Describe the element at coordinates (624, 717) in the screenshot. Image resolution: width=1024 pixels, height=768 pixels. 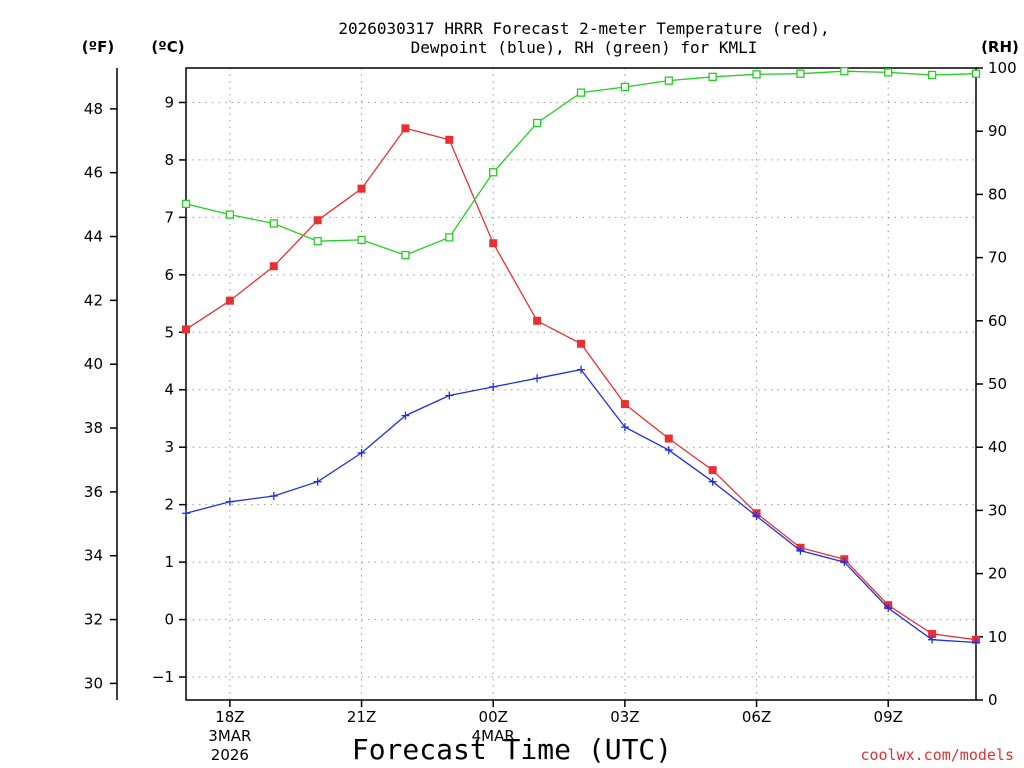
I see `x-tick-label: 03Z` at that location.